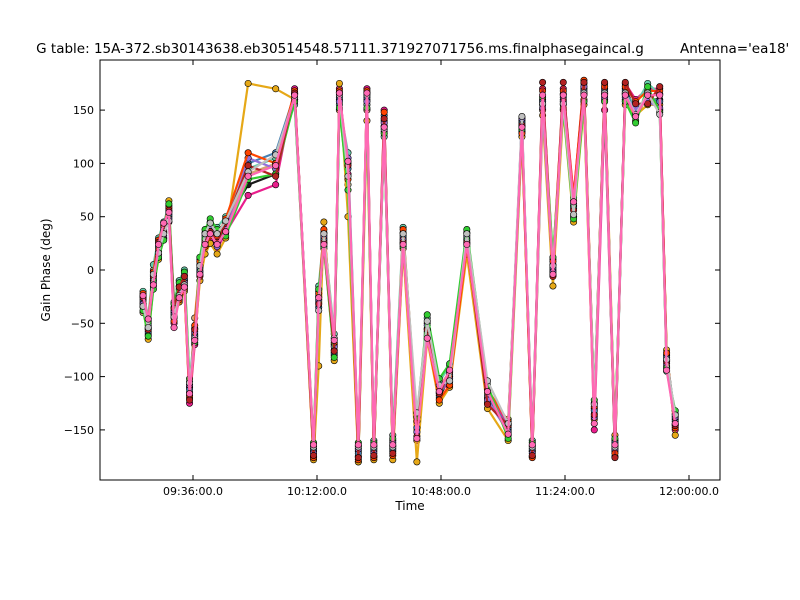 The height and width of the screenshot is (600, 800). Describe the element at coordinates (317, 491) in the screenshot. I see `x-tick-label: 10:12:00.0` at that location.